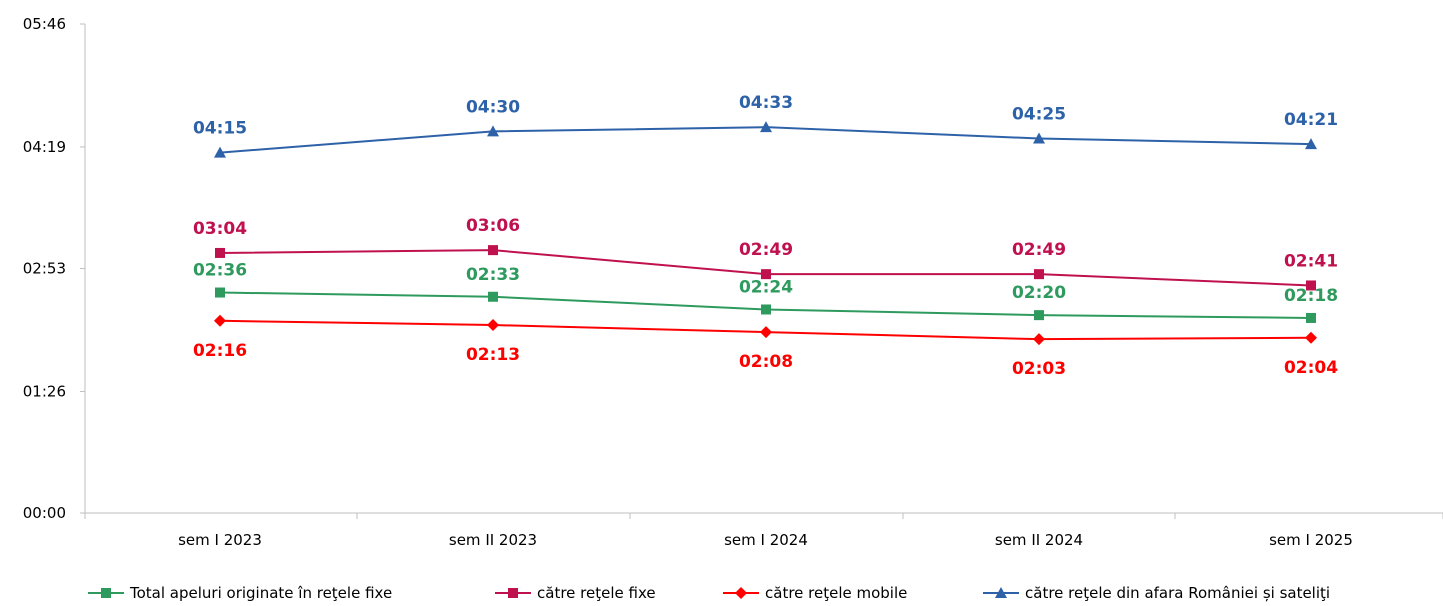 This screenshot has width=1443, height=606. Describe the element at coordinates (44, 269) in the screenshot. I see `y-tick-label: 02:53` at that location.